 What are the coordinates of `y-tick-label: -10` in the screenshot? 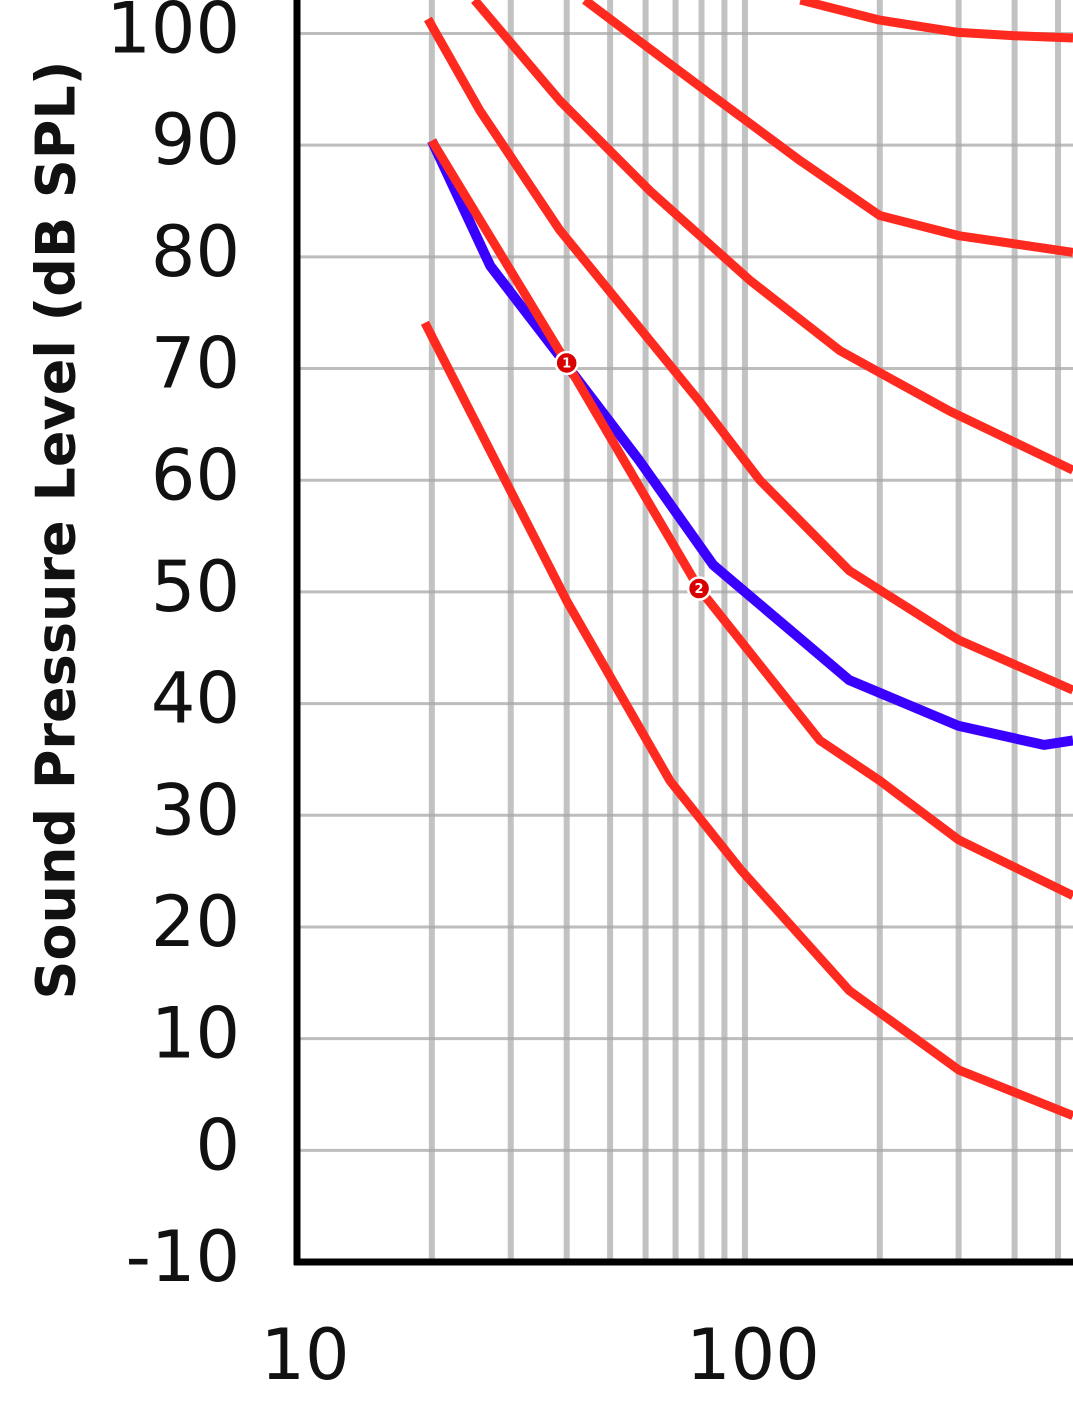 It's located at (183, 1257).